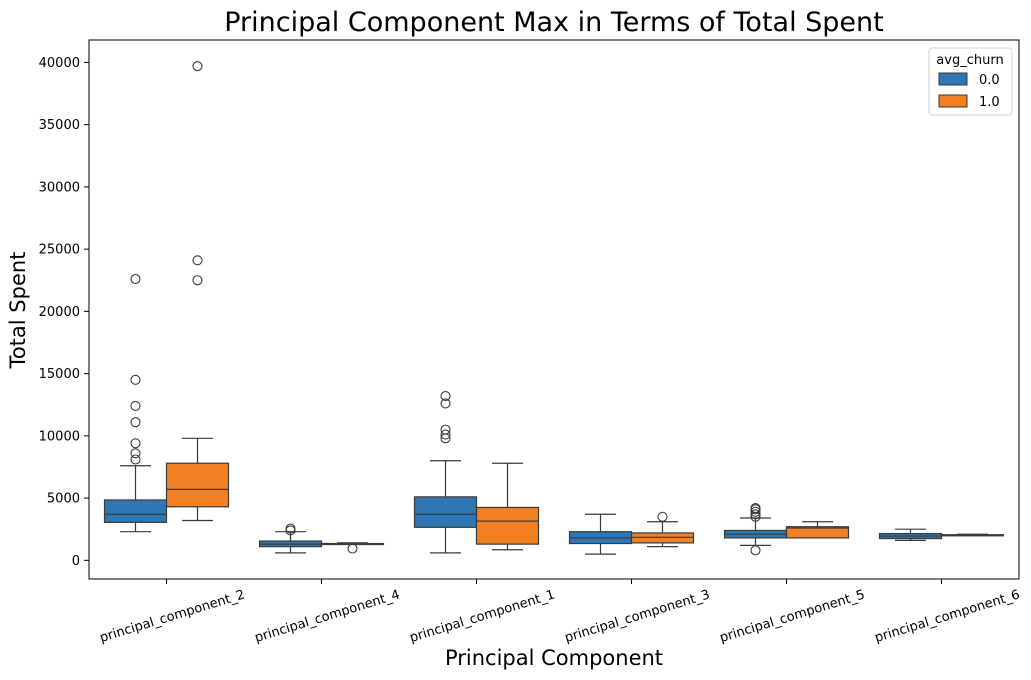  What do you see at coordinates (327, 616) in the screenshot?
I see `x-tick-label: principal_component_4` at bounding box center [327, 616].